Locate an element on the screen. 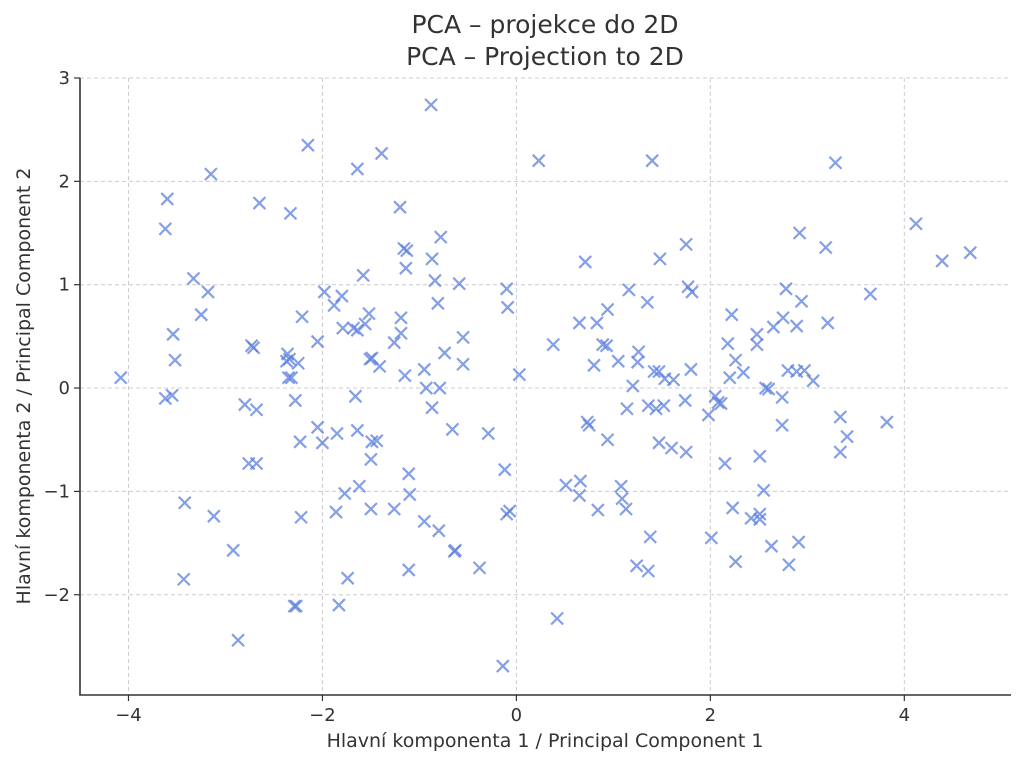 Image resolution: width=1024 pixels, height=765 pixels. chart-subtitle: PCA – Projection to 2D is located at coordinates (545, 56).